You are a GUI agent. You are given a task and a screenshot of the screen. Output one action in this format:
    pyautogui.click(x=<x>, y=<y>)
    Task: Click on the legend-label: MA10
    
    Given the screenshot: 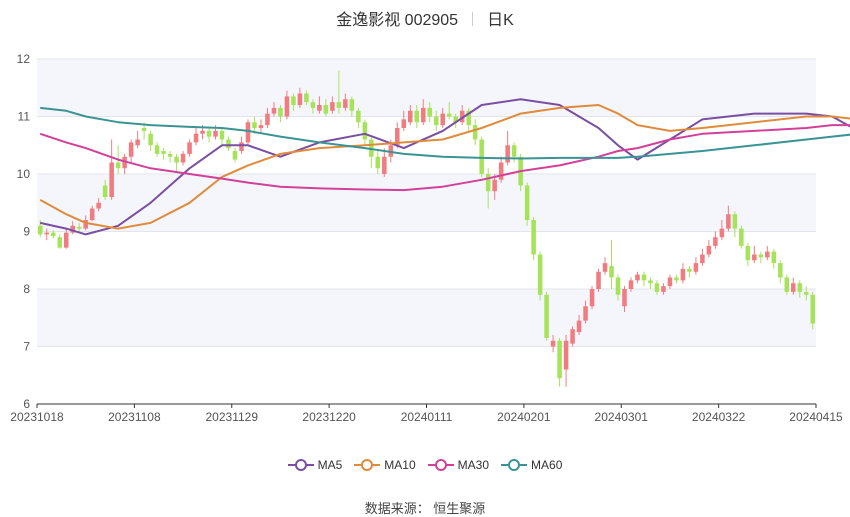 What is the action you would take?
    pyautogui.click(x=400, y=465)
    